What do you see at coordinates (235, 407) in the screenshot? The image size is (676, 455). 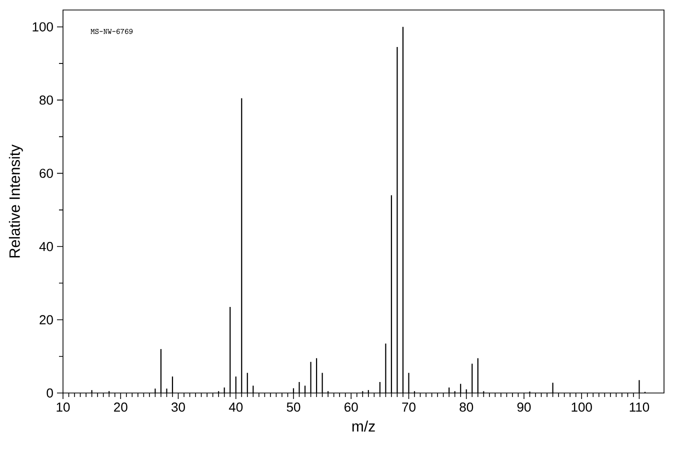 I see `x-tick-label: 40` at bounding box center [235, 407].